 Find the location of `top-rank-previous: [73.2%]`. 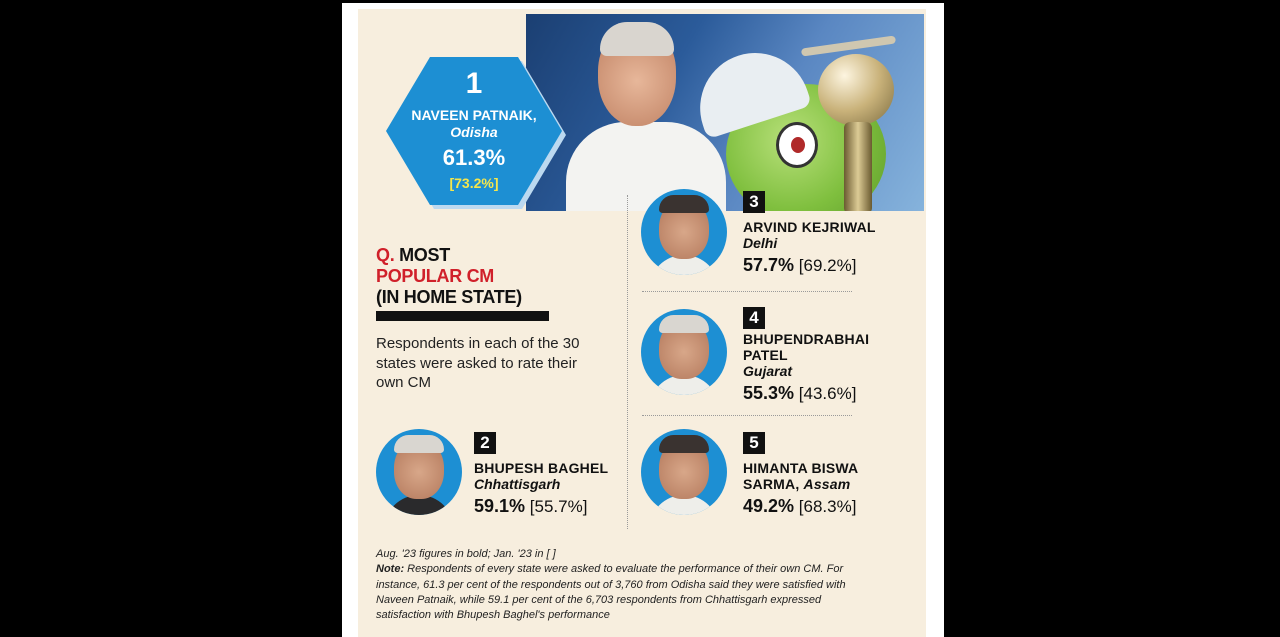

top-rank-previous: [73.2%] is located at coordinates (474, 183).